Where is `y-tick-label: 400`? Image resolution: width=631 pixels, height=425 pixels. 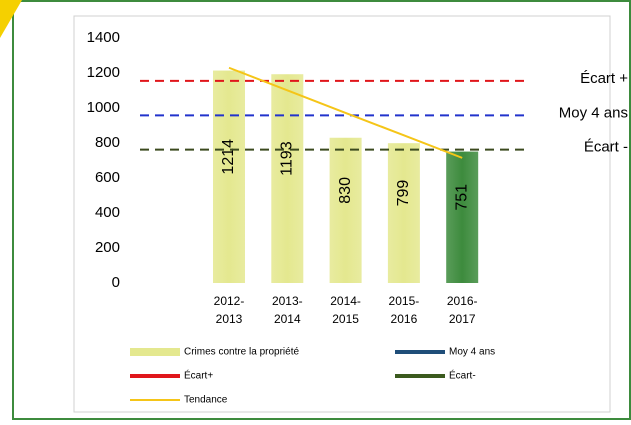
y-tick-label: 400 is located at coordinates (107, 212).